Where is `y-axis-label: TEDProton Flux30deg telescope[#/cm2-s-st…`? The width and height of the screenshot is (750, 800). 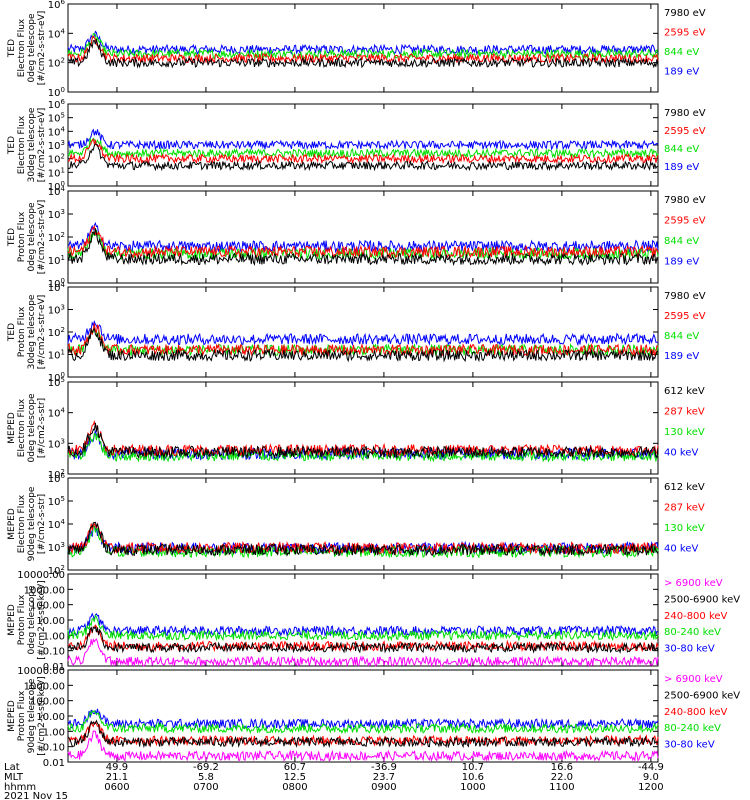
y-axis-label: TEDProton Flux30deg telescope[#/cm2-s-st… is located at coordinates (27, 331).